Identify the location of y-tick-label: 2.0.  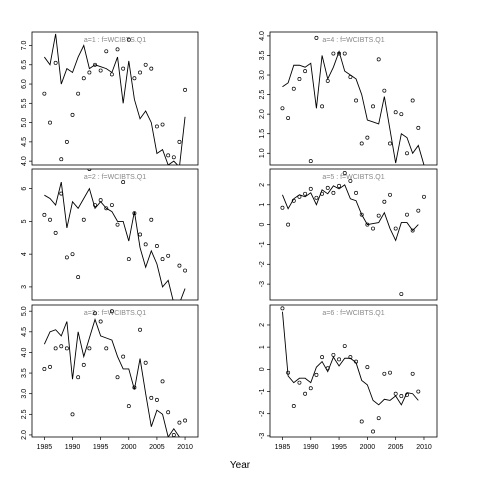
(24, 435).